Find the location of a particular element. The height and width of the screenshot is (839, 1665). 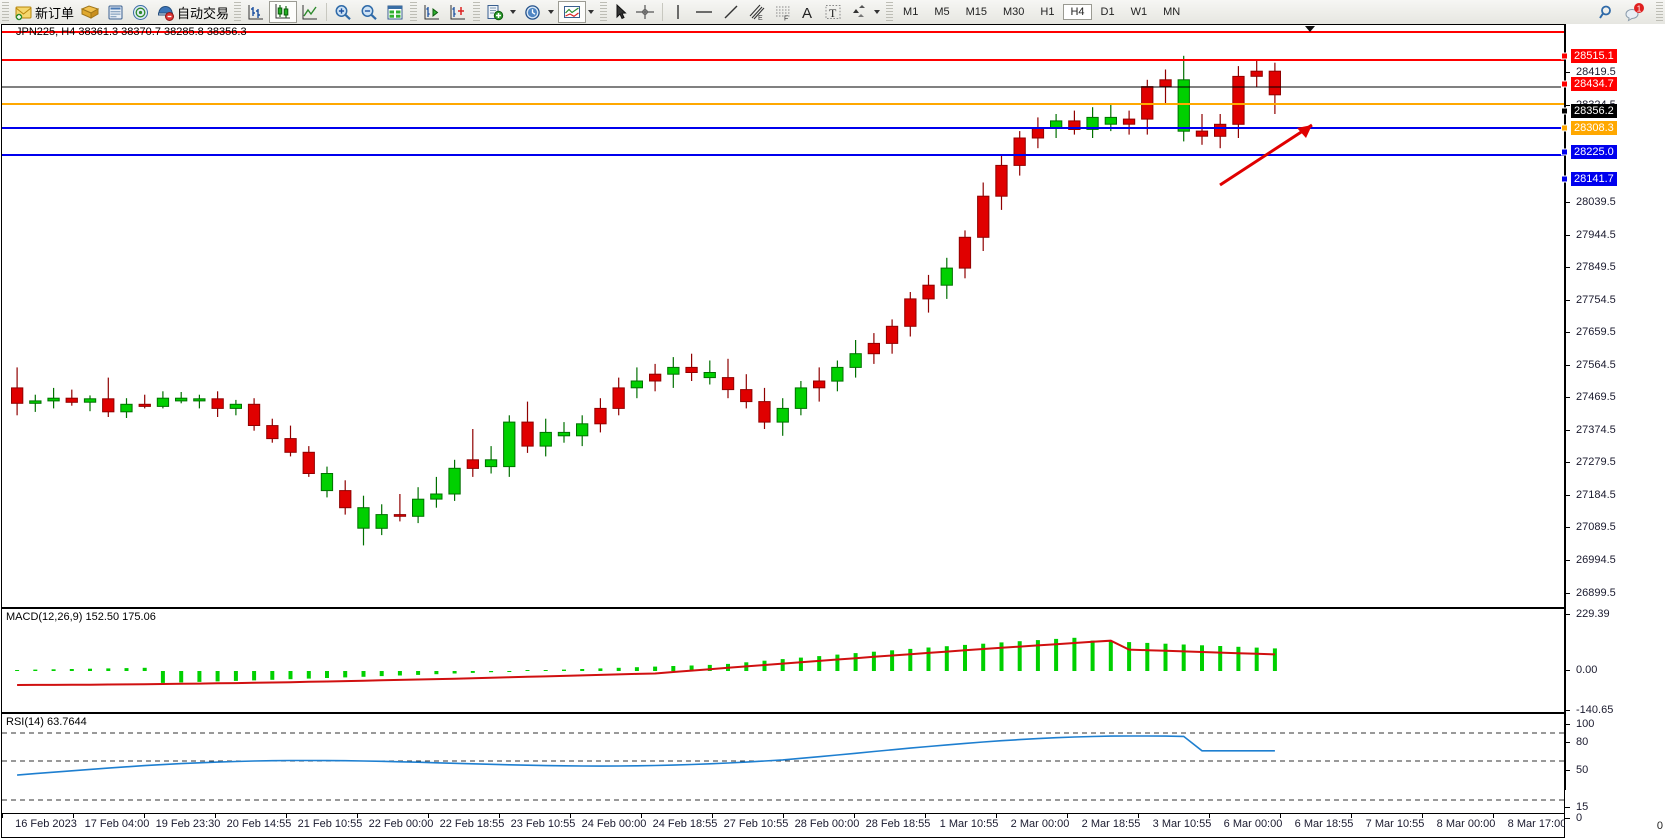

templates-dropdown-caret is located at coordinates (591, 12).